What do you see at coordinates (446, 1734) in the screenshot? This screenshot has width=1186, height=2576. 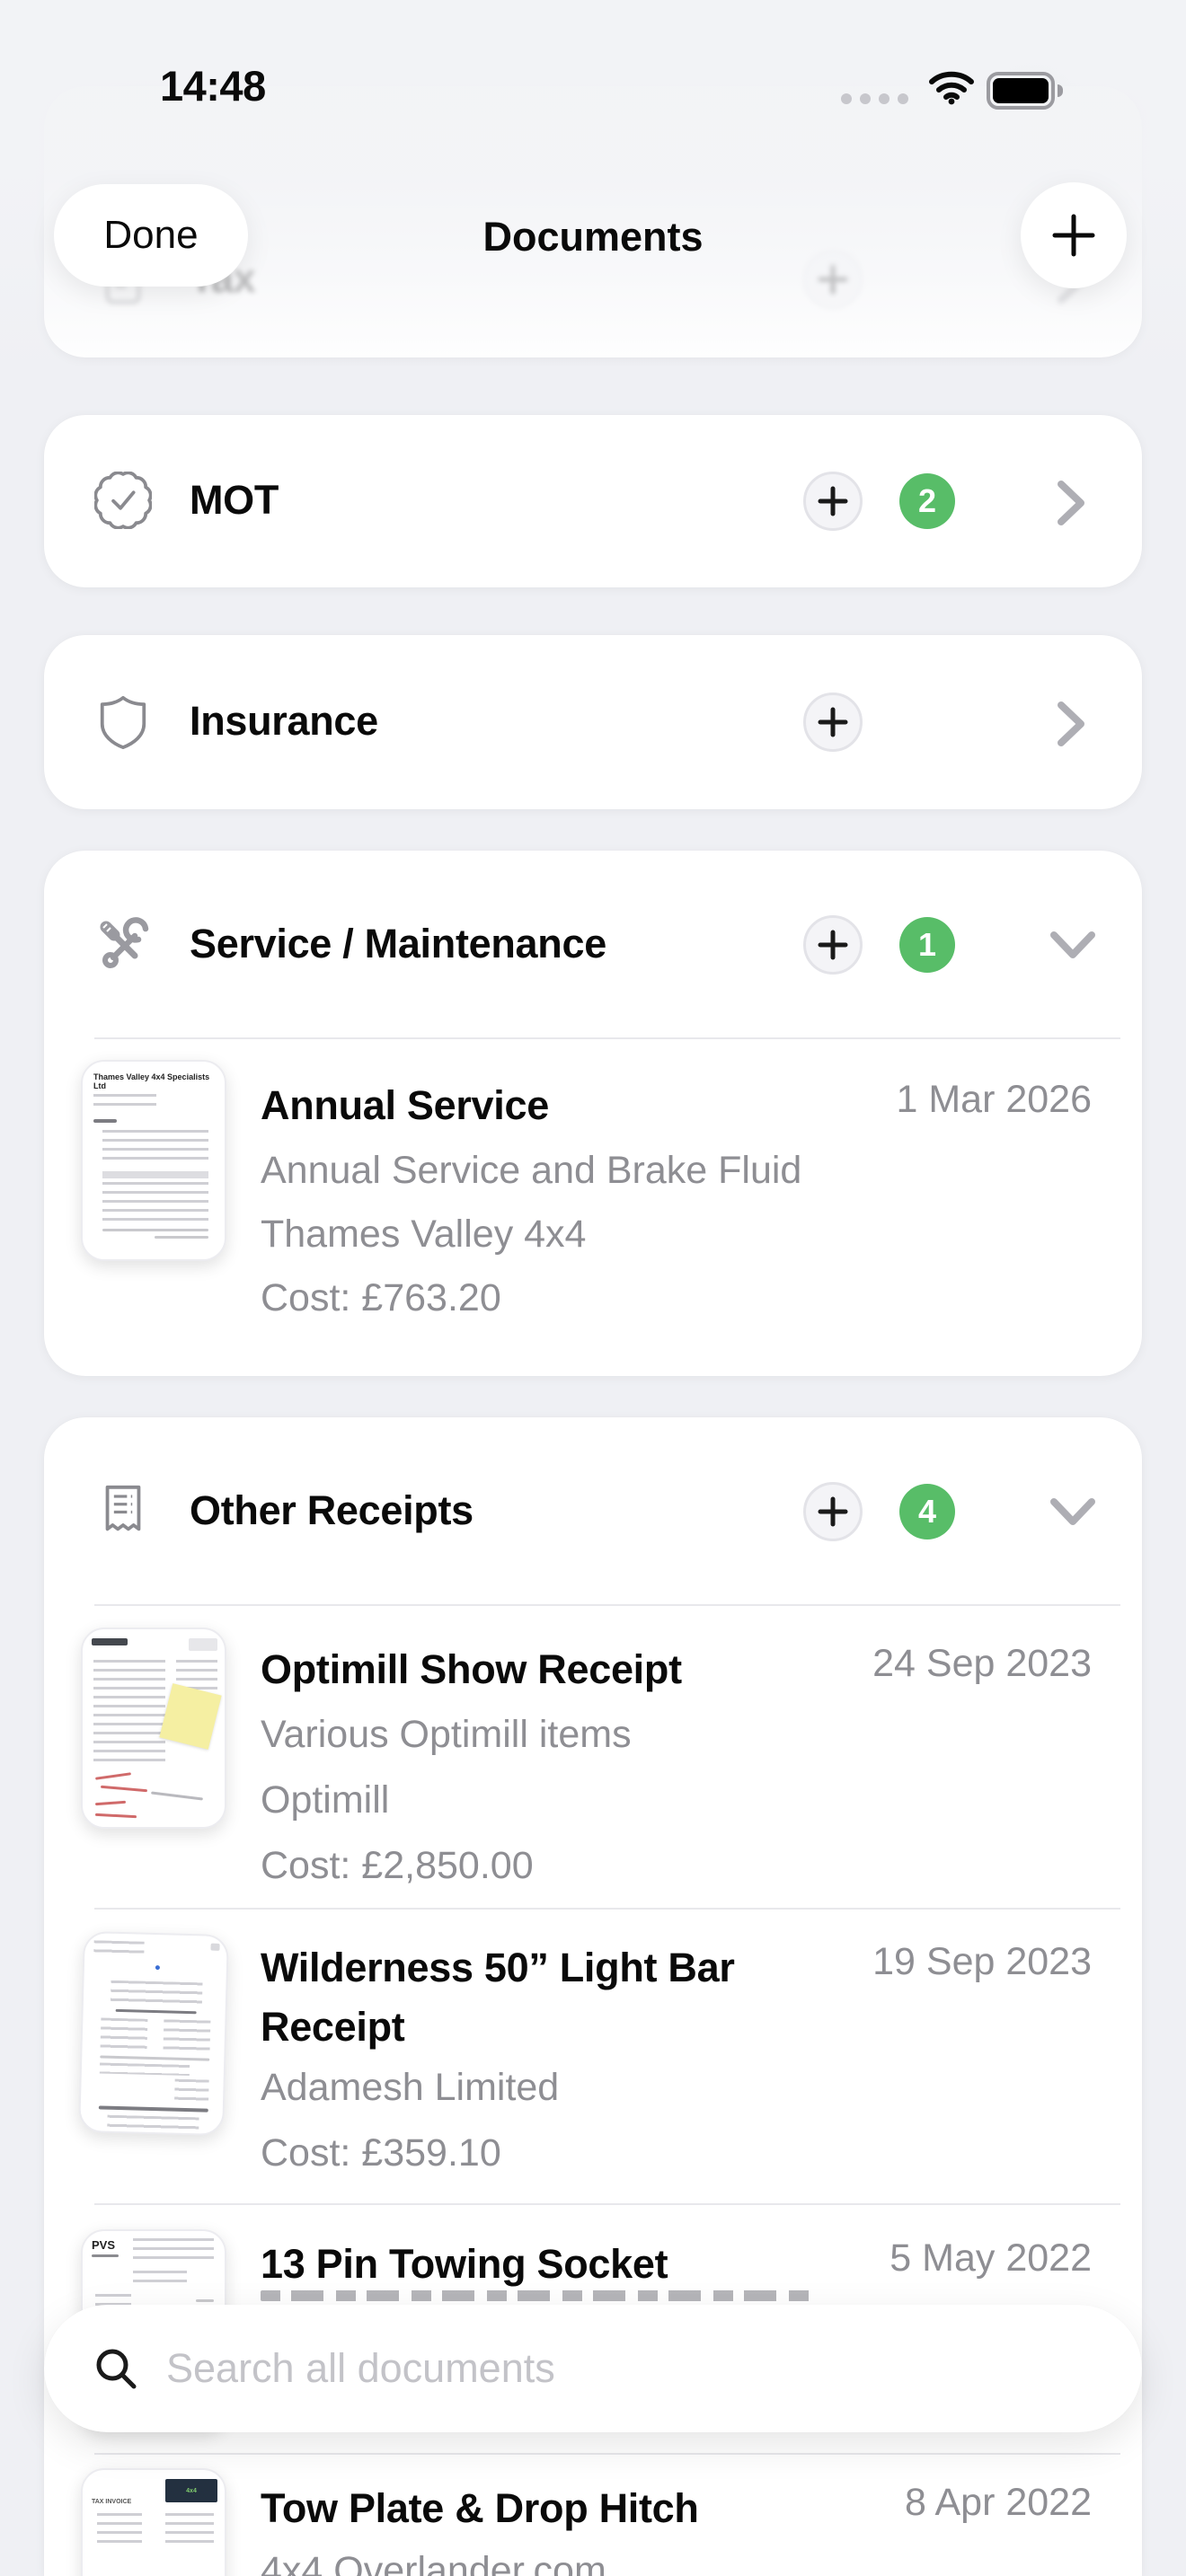 I see `document-description: Various Optimill items` at bounding box center [446, 1734].